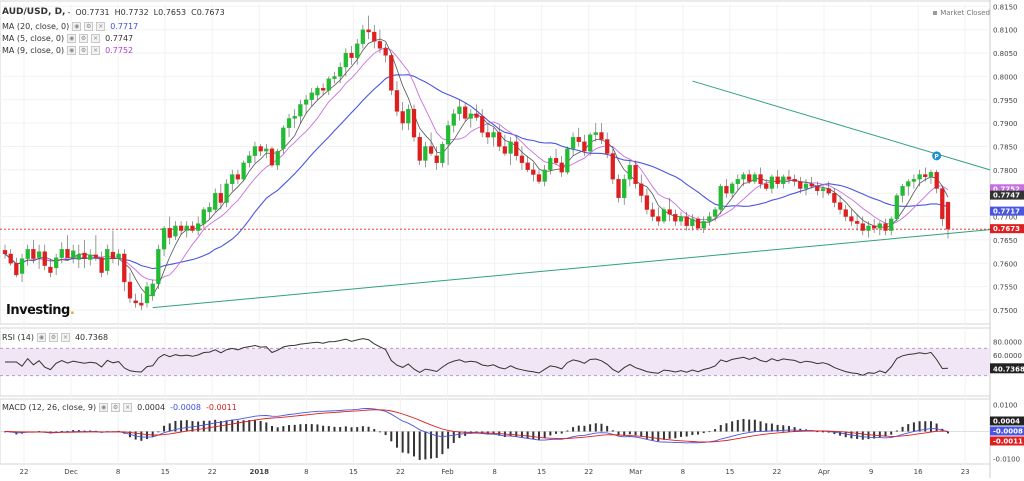  Describe the element at coordinates (170, 12) in the screenshot. I see `low-value: L0.7653` at that location.